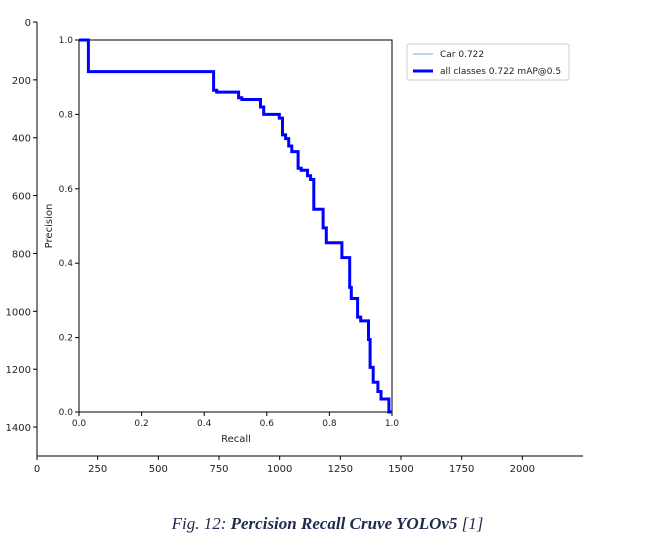 This screenshot has height=548, width=655. Describe the element at coordinates (470, 523) in the screenshot. I see `caption-suffix: [1]` at that location.